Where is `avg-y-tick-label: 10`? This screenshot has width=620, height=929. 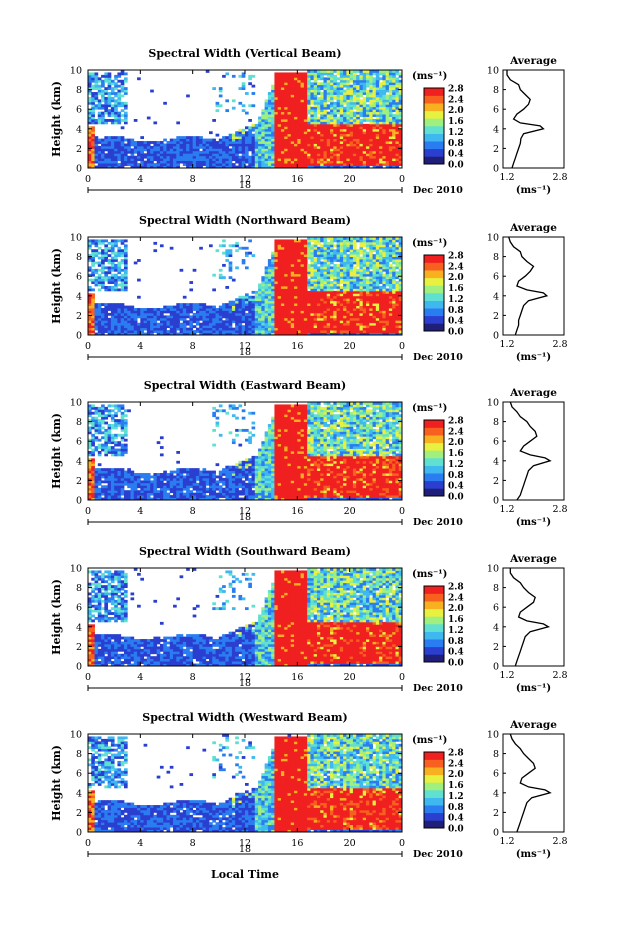 avg-y-tick-label: 10 is located at coordinates (493, 71).